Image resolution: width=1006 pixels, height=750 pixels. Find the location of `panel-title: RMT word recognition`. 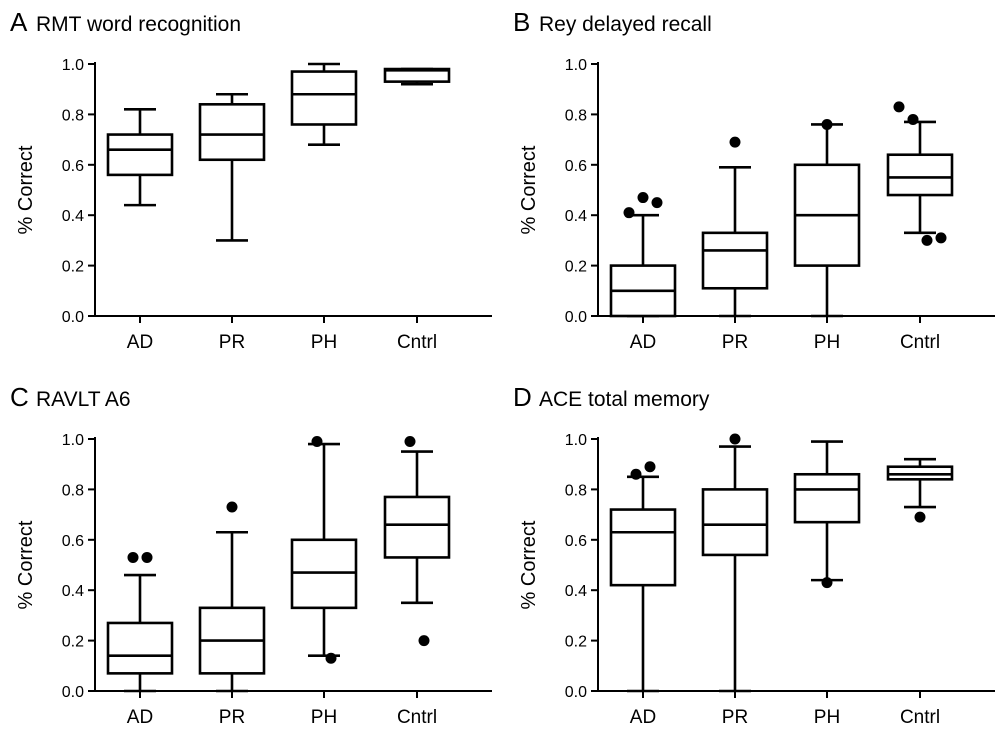

panel-title: RMT word recognition is located at coordinates (138, 24).